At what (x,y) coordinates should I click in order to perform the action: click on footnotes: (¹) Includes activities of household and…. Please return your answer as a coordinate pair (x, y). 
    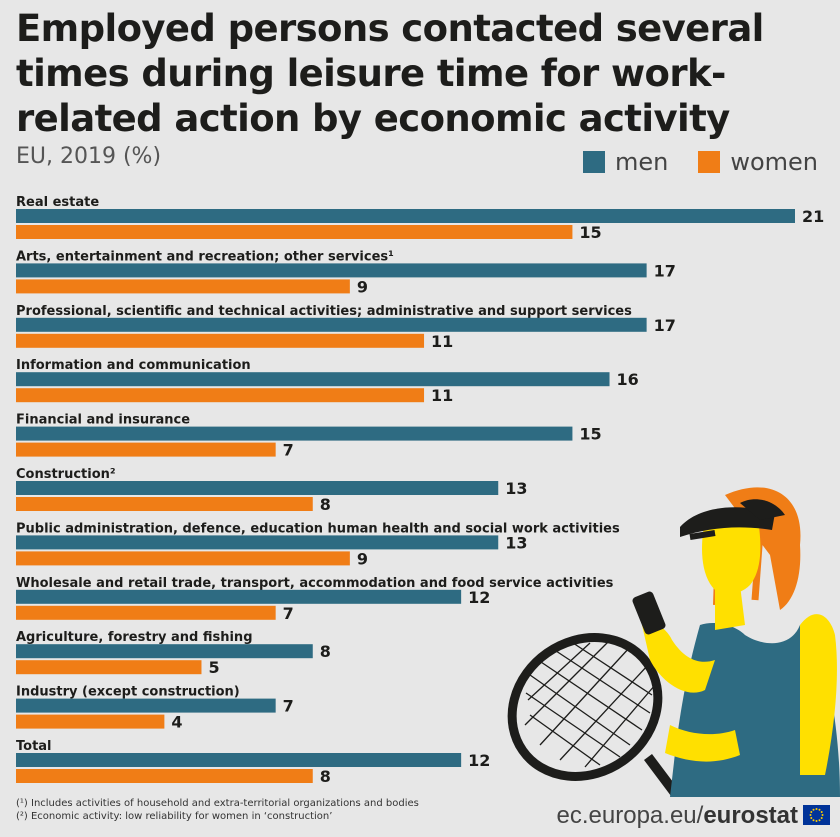
    Looking at the image, I should click on (217, 810).